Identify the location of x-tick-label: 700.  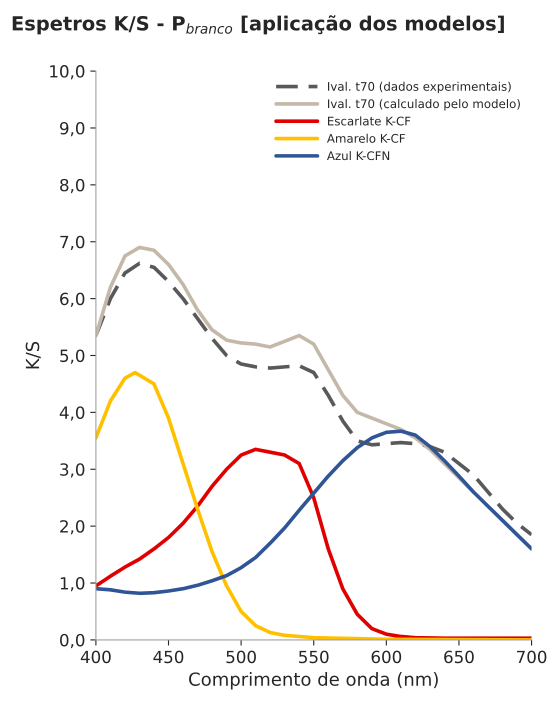
(531, 657).